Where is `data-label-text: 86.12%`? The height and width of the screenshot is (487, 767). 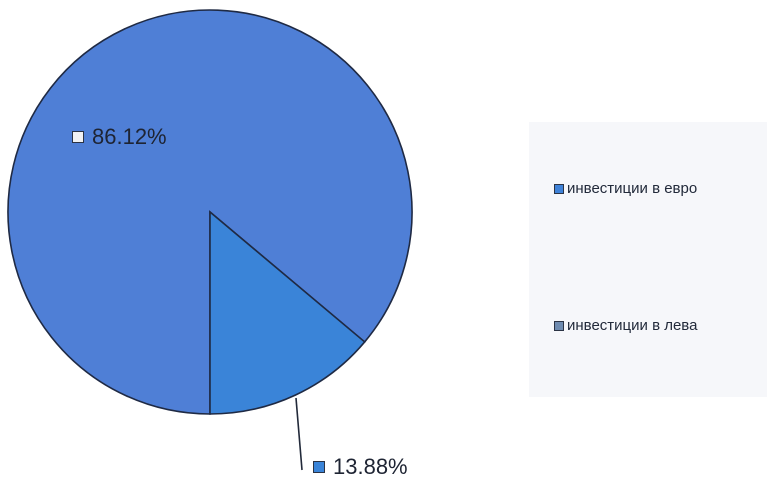 data-label-text: 86.12% is located at coordinates (129, 136).